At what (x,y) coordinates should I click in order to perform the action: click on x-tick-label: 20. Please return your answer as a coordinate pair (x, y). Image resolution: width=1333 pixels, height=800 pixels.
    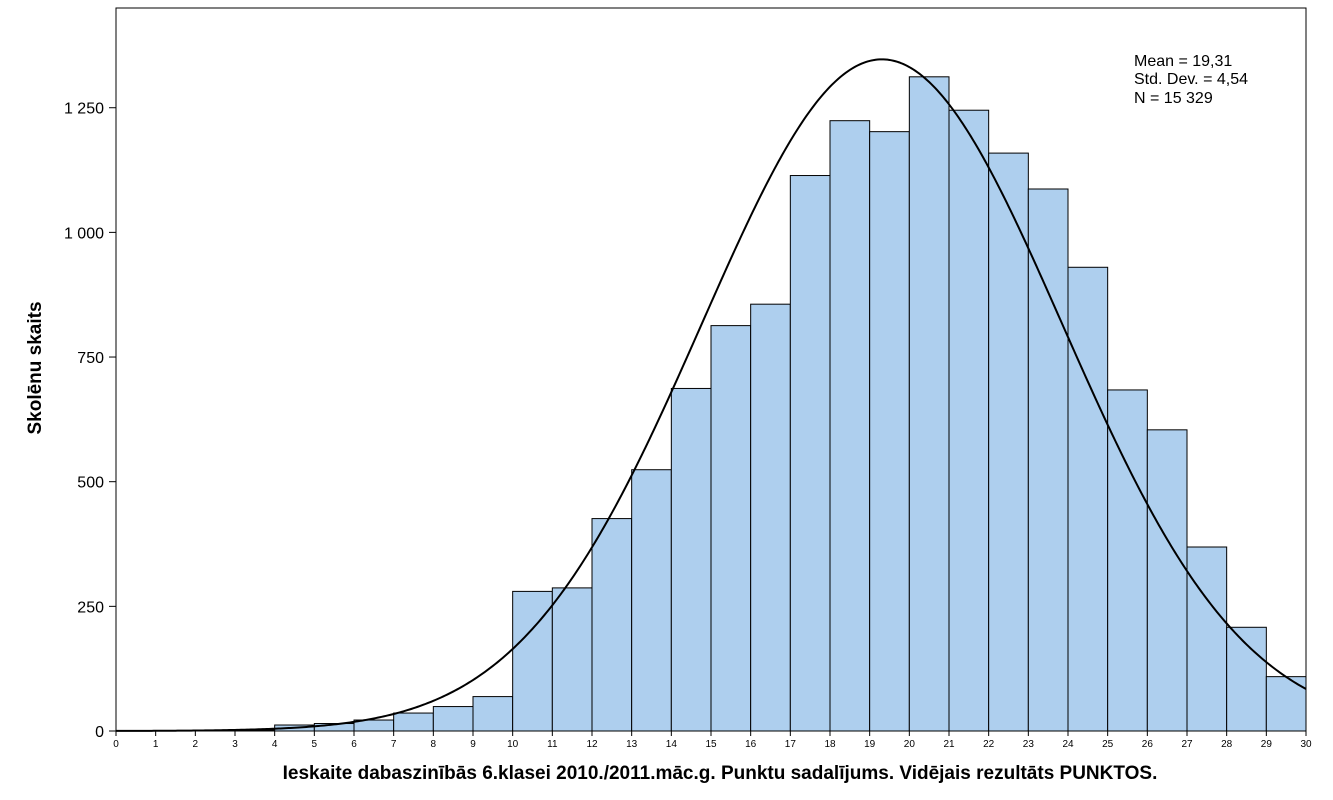
    Looking at the image, I should click on (910, 744).